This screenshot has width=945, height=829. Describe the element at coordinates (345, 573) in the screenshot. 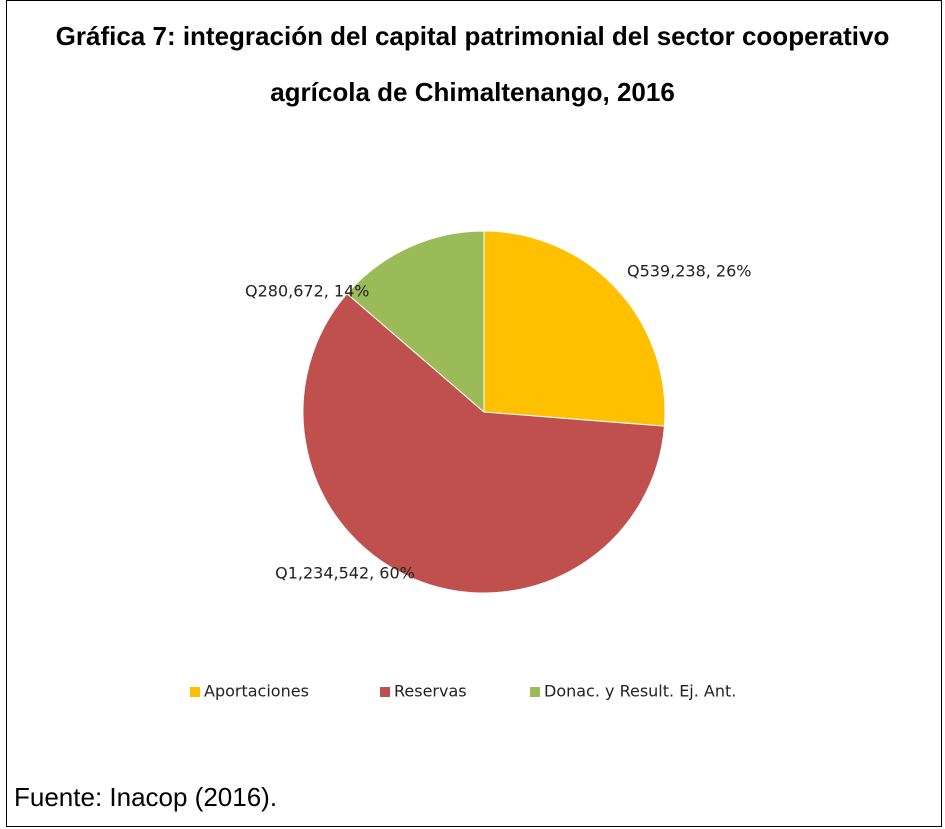

I see `data-label: Q1,234,542, 60%` at that location.